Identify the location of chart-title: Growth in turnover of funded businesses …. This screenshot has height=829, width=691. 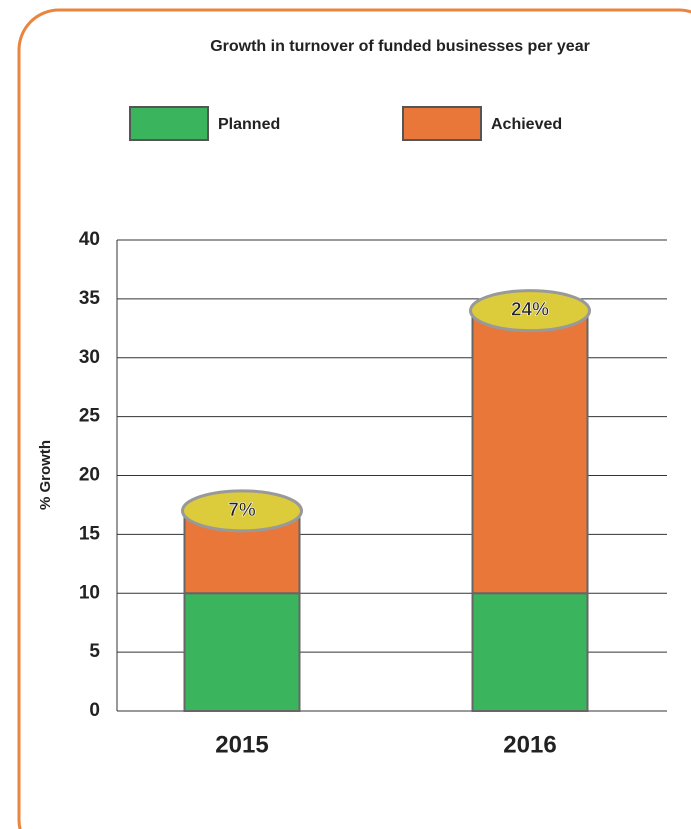
(400, 46).